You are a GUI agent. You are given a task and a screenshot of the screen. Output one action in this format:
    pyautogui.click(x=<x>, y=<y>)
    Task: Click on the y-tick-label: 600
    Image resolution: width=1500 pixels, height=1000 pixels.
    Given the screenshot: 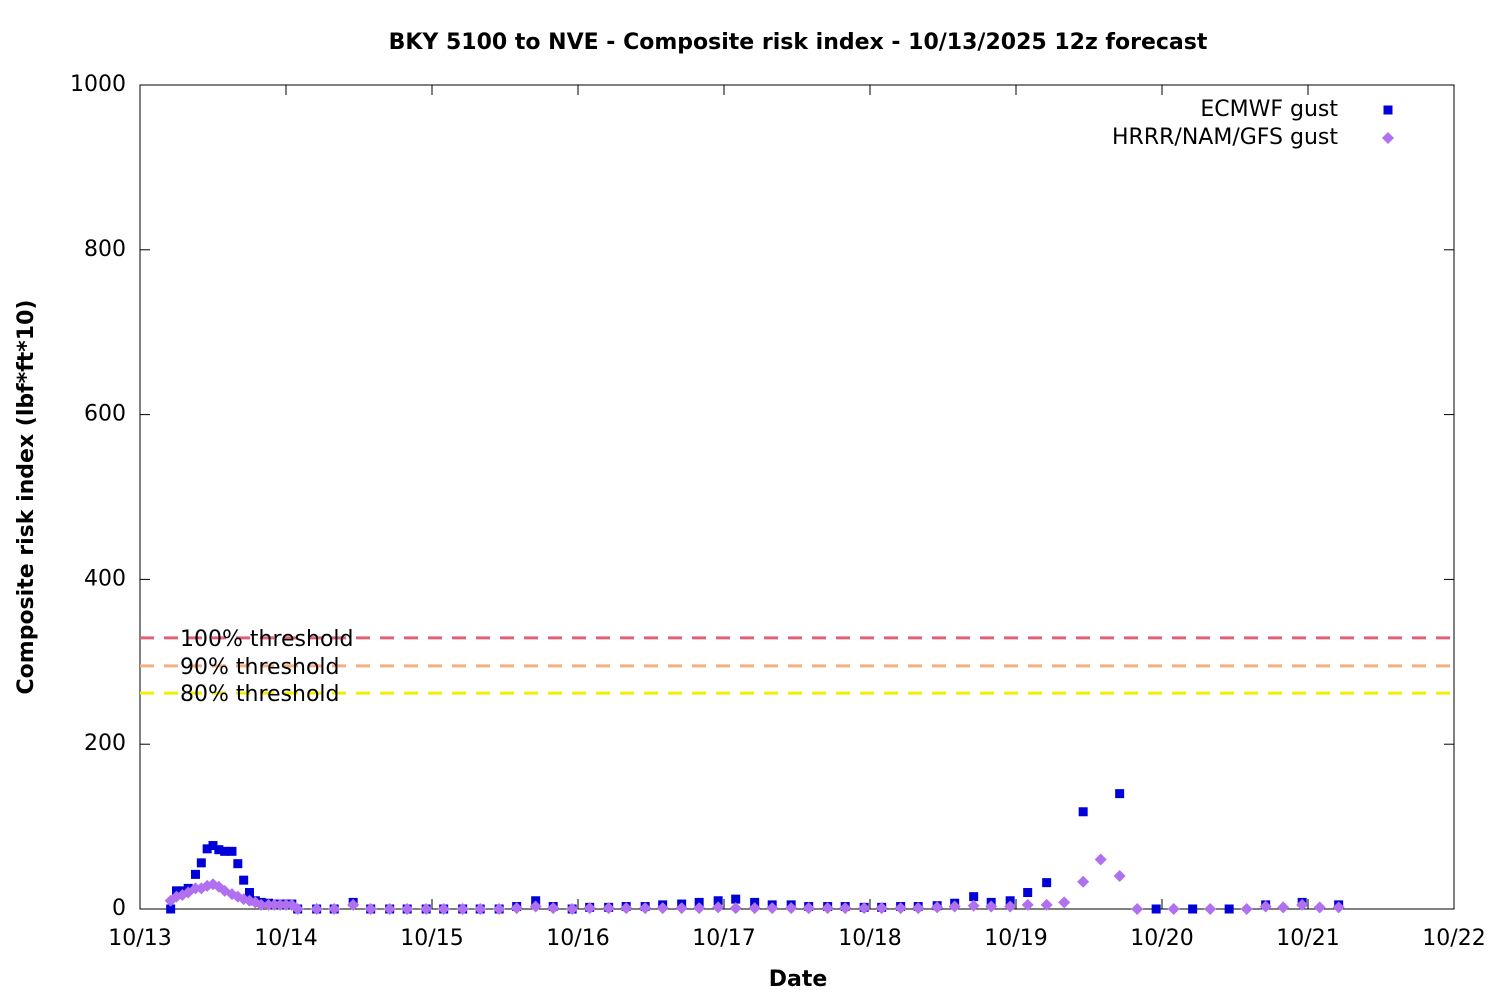 What is the action you would take?
    pyautogui.click(x=105, y=414)
    